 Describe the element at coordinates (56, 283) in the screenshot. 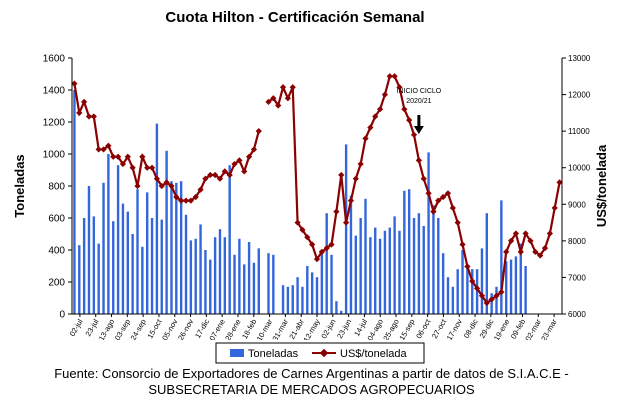

I see `y-tick-left-label: 200` at that location.